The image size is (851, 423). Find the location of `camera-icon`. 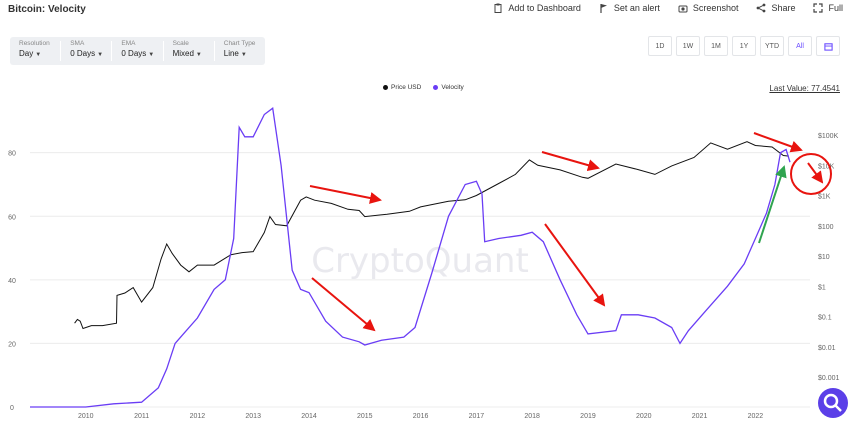

camera-icon is located at coordinates (683, 9).